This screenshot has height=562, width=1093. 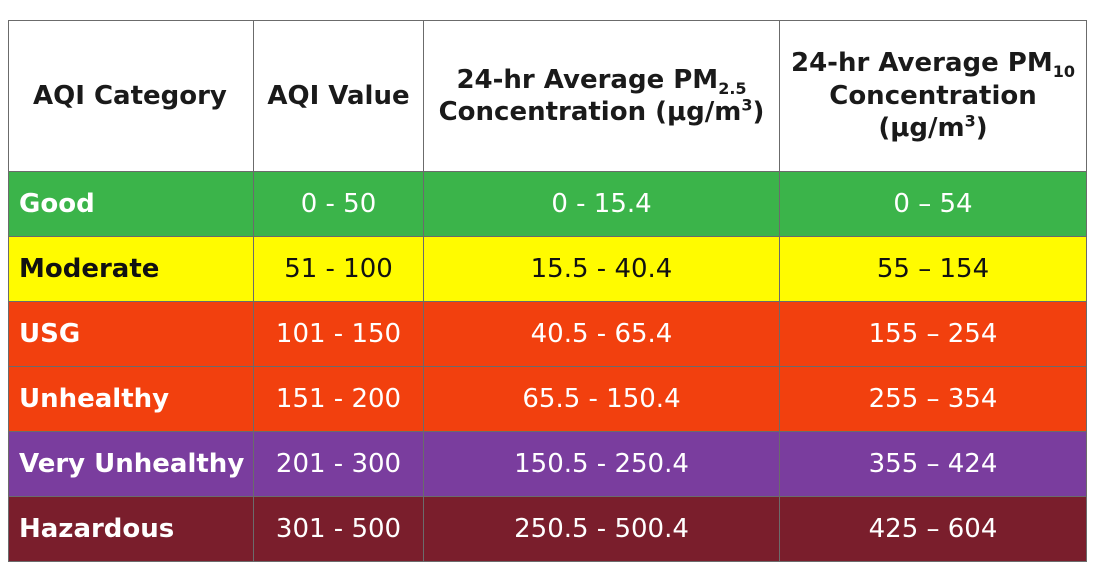 I want to click on aqi-value-cell: 301 - 500, so click(x=338, y=529).